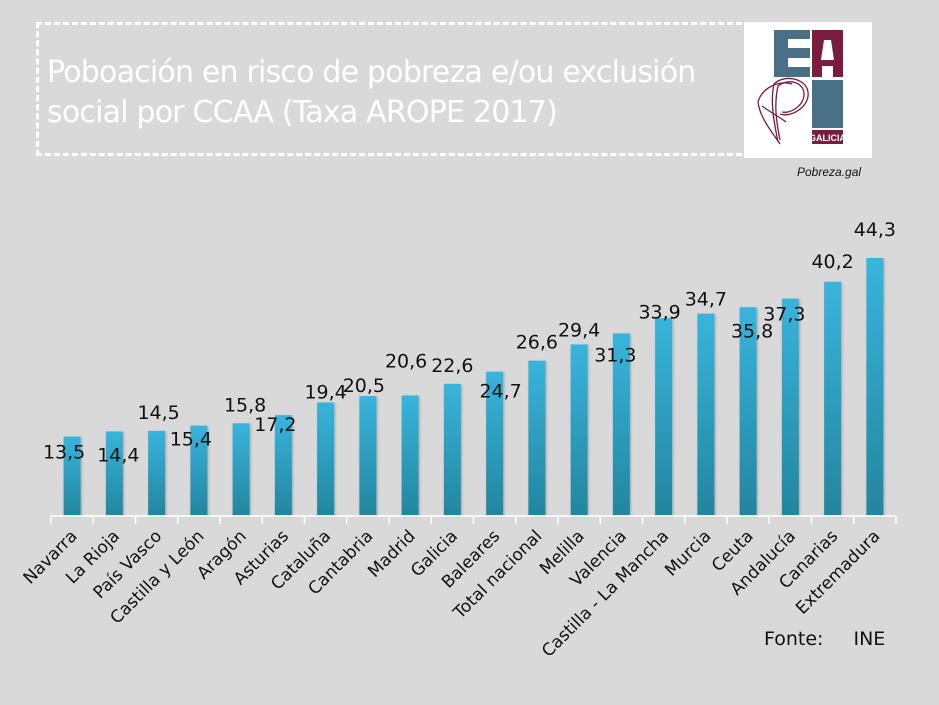 Image resolution: width=939 pixels, height=705 pixels. What do you see at coordinates (325, 392) in the screenshot?
I see `value-label: 19,4` at bounding box center [325, 392].